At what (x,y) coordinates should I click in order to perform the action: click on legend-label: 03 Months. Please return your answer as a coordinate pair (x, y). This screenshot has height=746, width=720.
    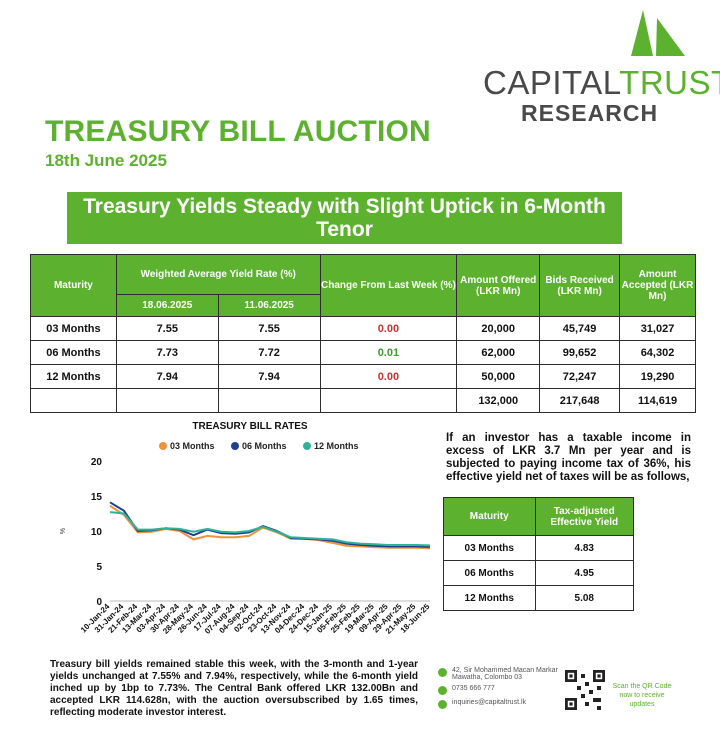
    Looking at the image, I should click on (192, 446).